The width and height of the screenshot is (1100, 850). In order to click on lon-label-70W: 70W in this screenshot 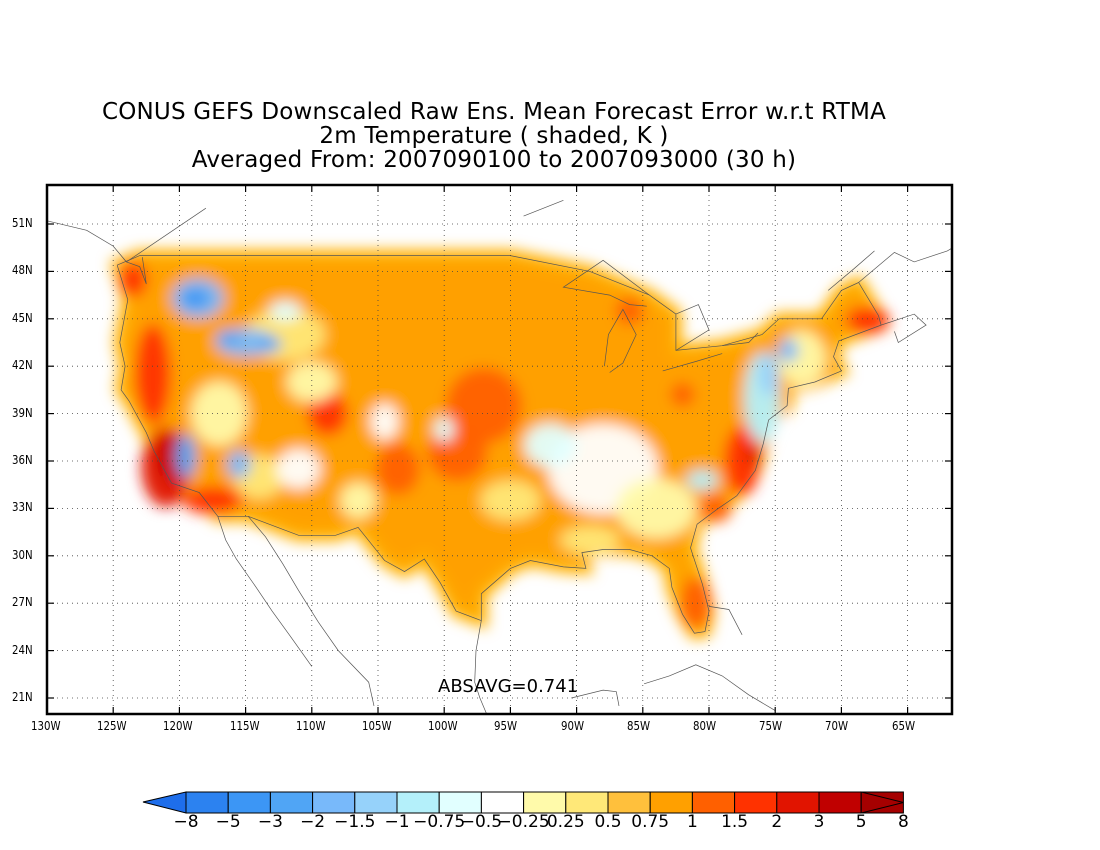, I will do `click(837, 726)`.